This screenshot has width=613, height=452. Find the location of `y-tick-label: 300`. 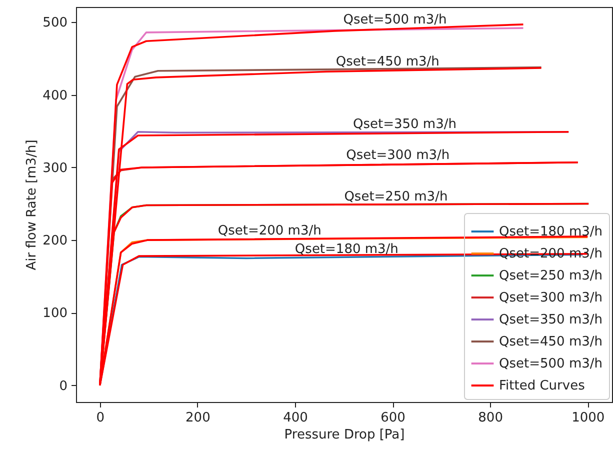

y-tick-label: 300 is located at coordinates (55, 168).